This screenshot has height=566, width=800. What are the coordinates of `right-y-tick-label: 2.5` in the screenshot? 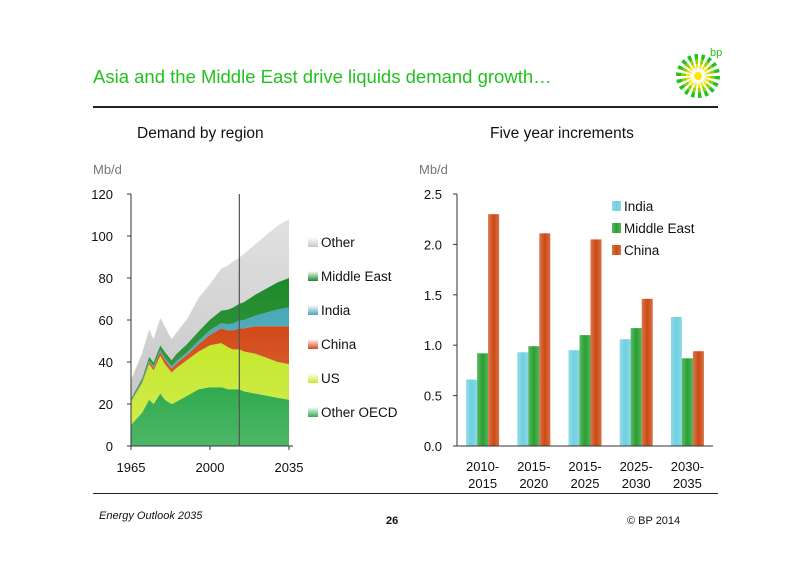 It's located at (433, 194).